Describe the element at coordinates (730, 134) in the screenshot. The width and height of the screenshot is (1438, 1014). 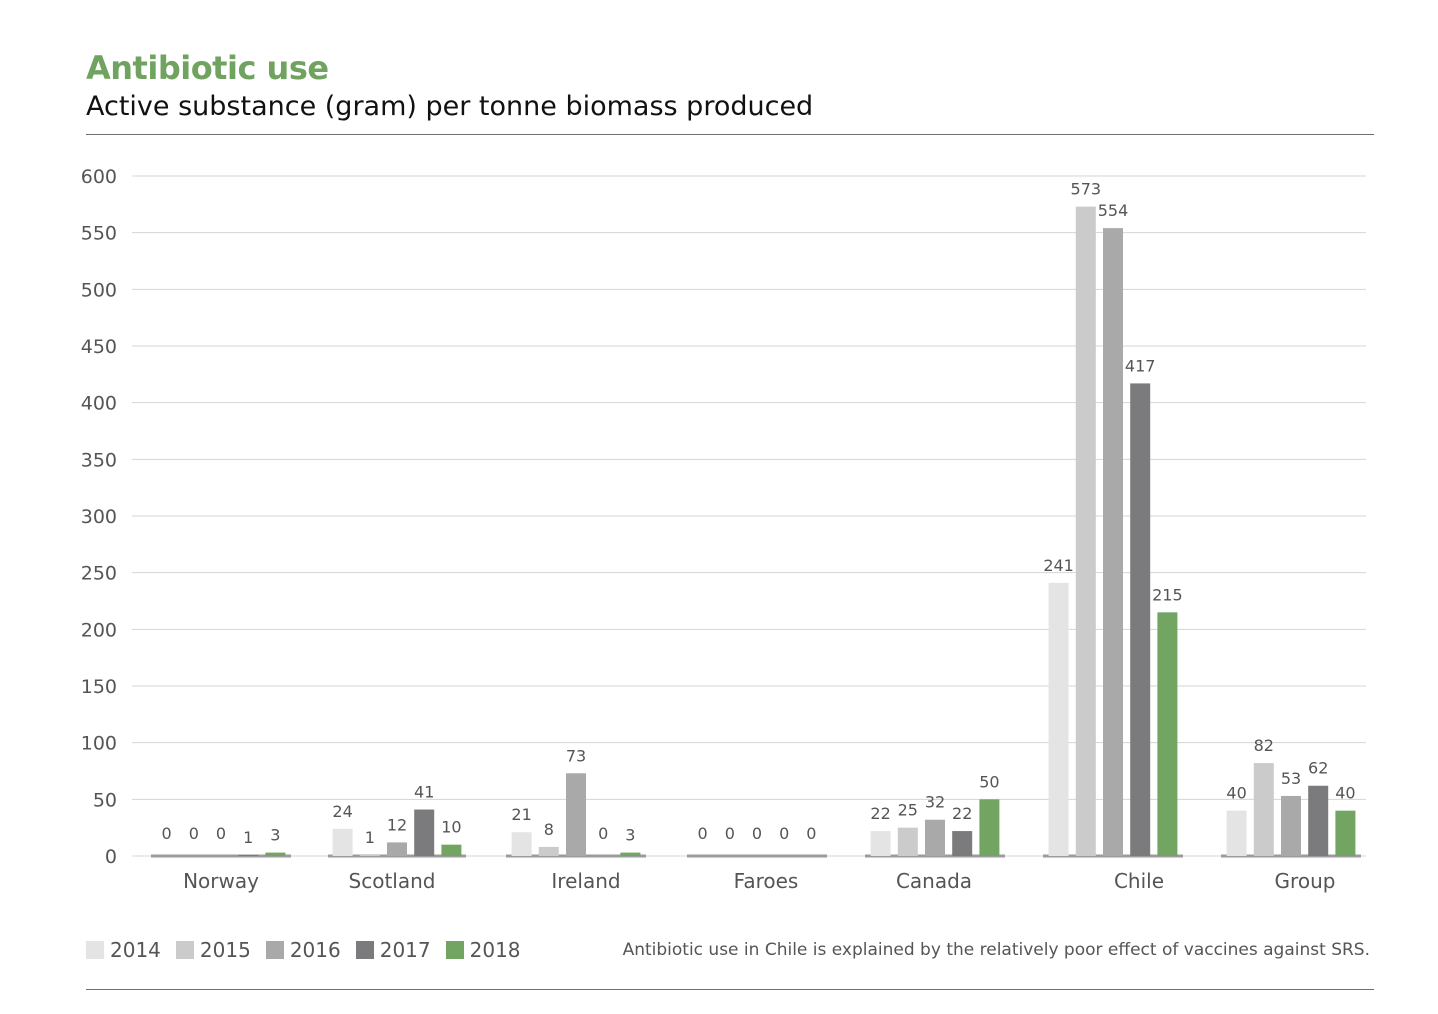
I see `top-divider` at that location.